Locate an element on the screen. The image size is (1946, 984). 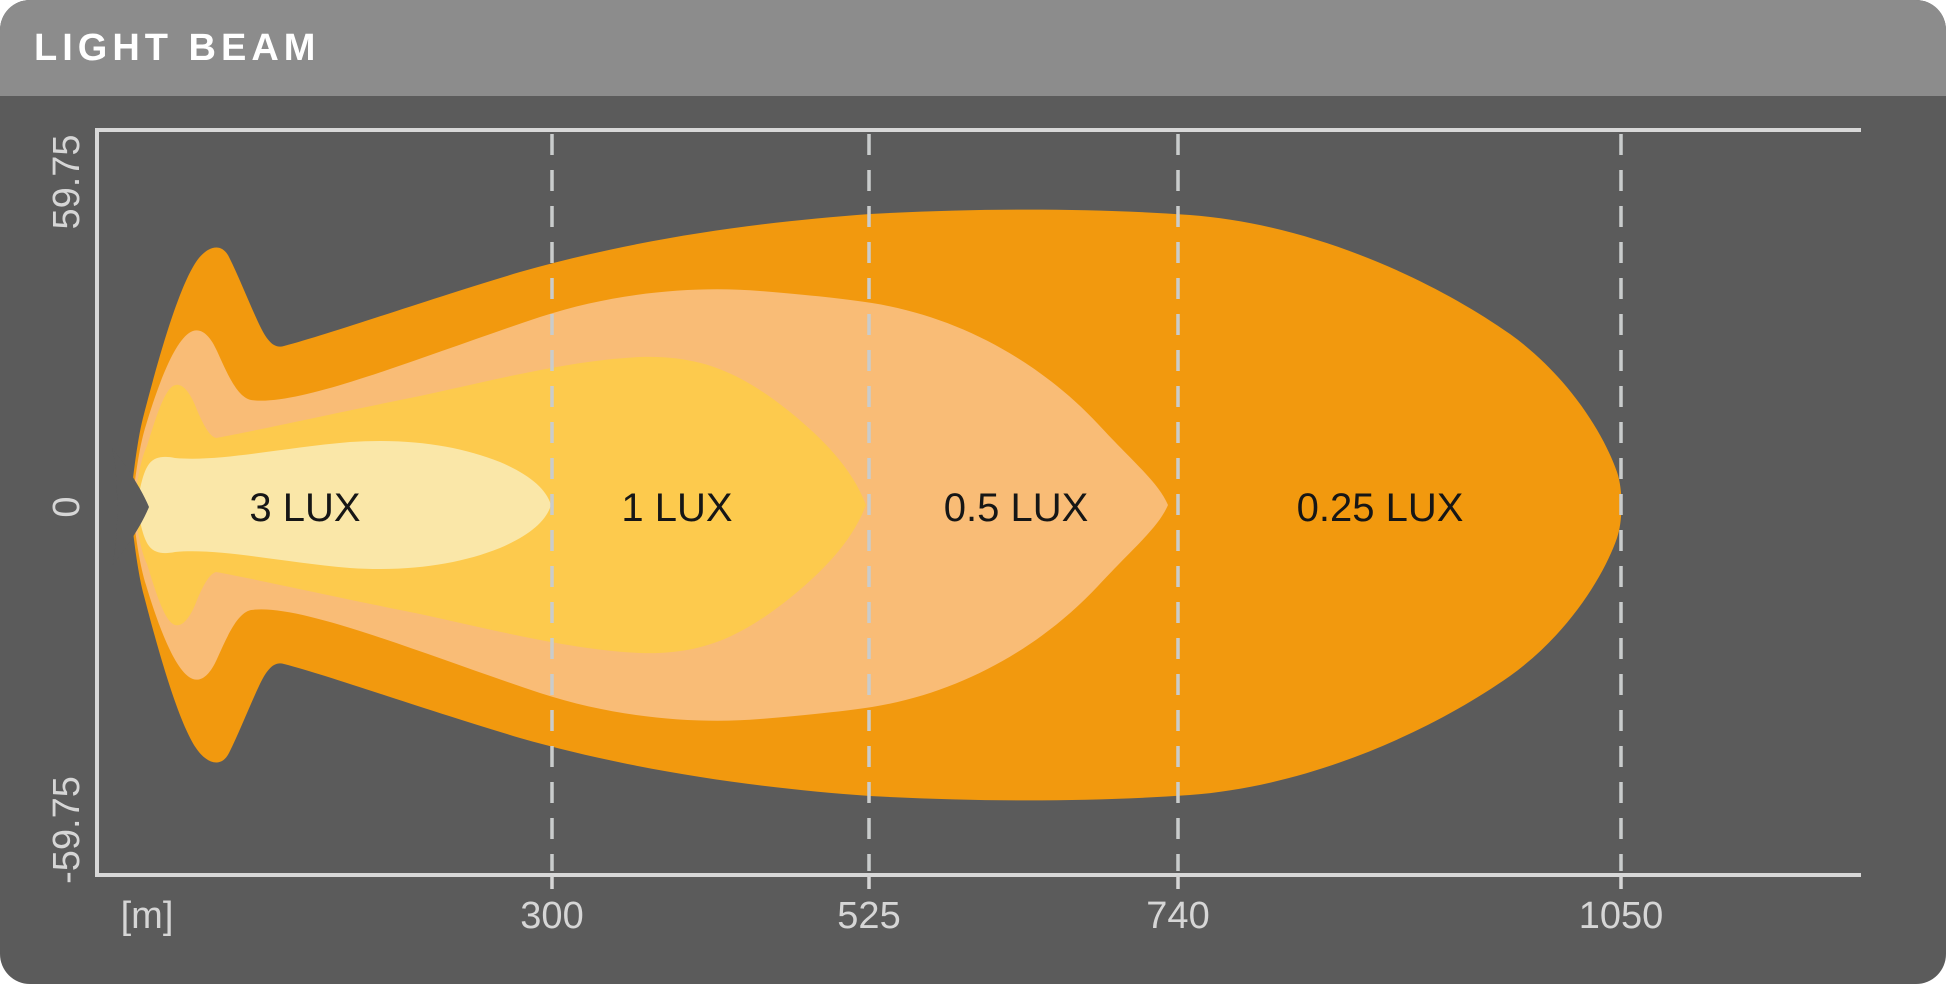
label-1-lux: 1 LUX is located at coordinates (676, 508).